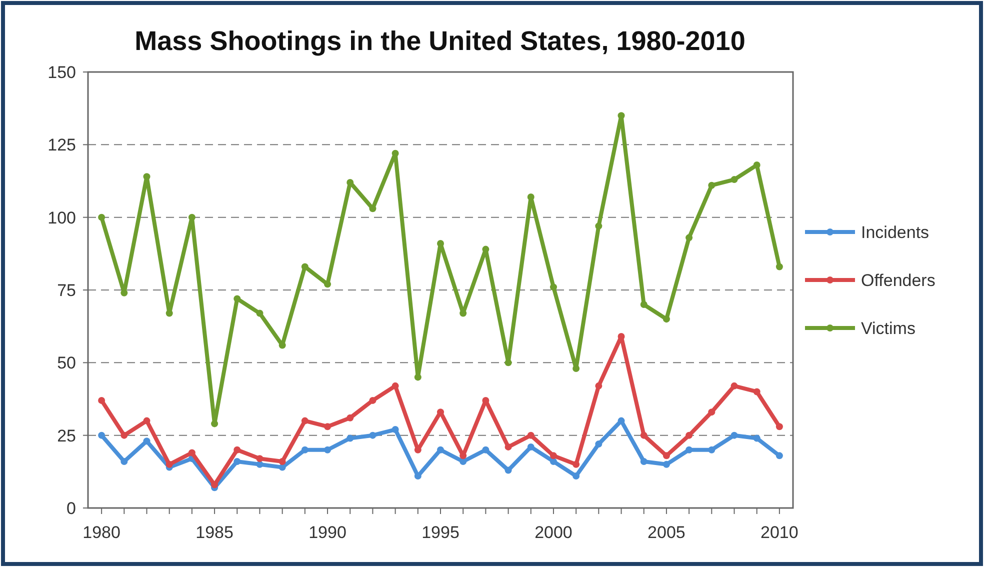 The image size is (984, 567). What do you see at coordinates (66, 363) in the screenshot?
I see `y-tick-label: 50` at bounding box center [66, 363].